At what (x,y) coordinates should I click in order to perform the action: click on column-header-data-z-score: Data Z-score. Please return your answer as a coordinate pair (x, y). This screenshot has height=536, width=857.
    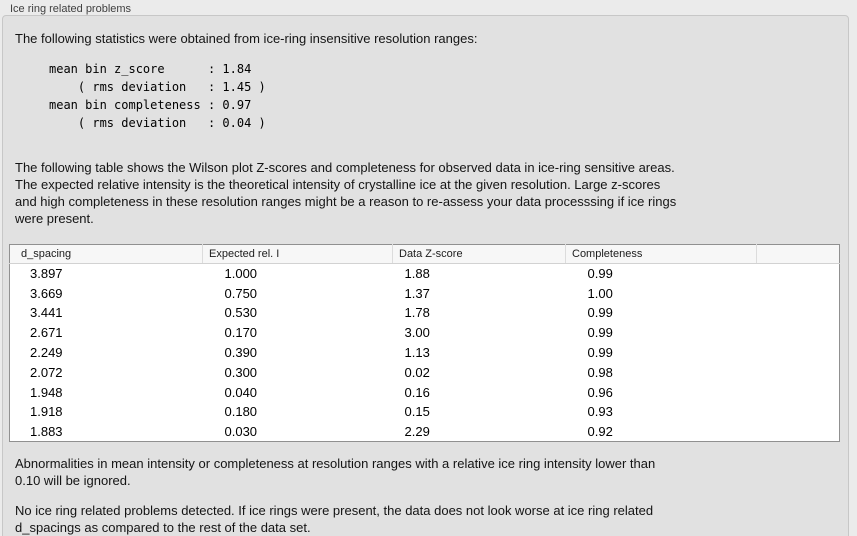
    Looking at the image, I should click on (479, 254).